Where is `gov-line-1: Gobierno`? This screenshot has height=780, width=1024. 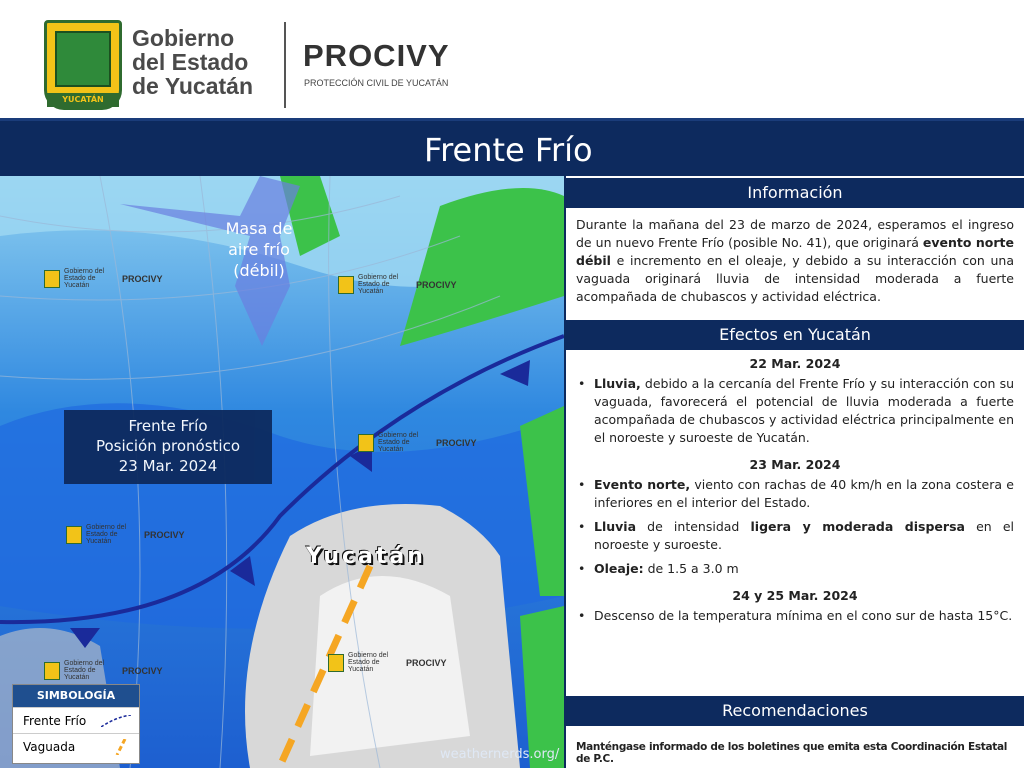 gov-line-1: Gobierno is located at coordinates (183, 38).